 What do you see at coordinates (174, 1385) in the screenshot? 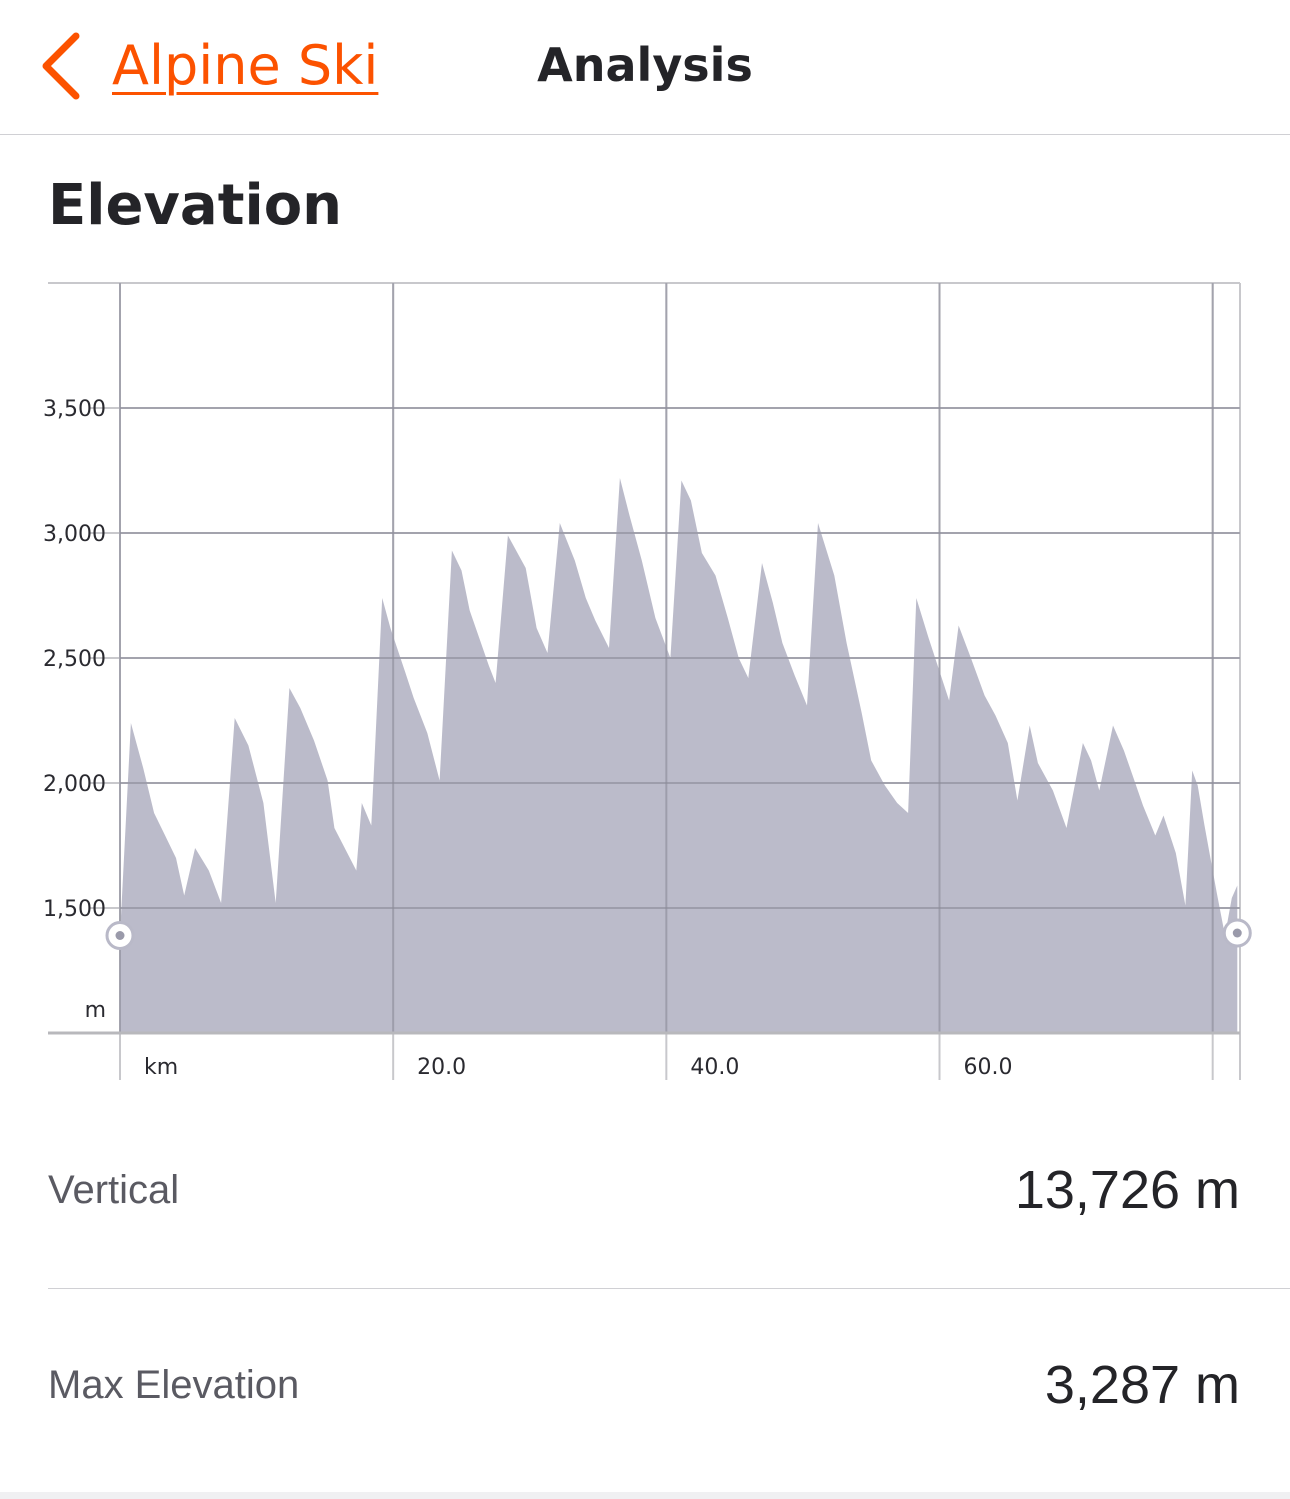
I see `stat-label-max-elevation: Max Elevation` at bounding box center [174, 1385].